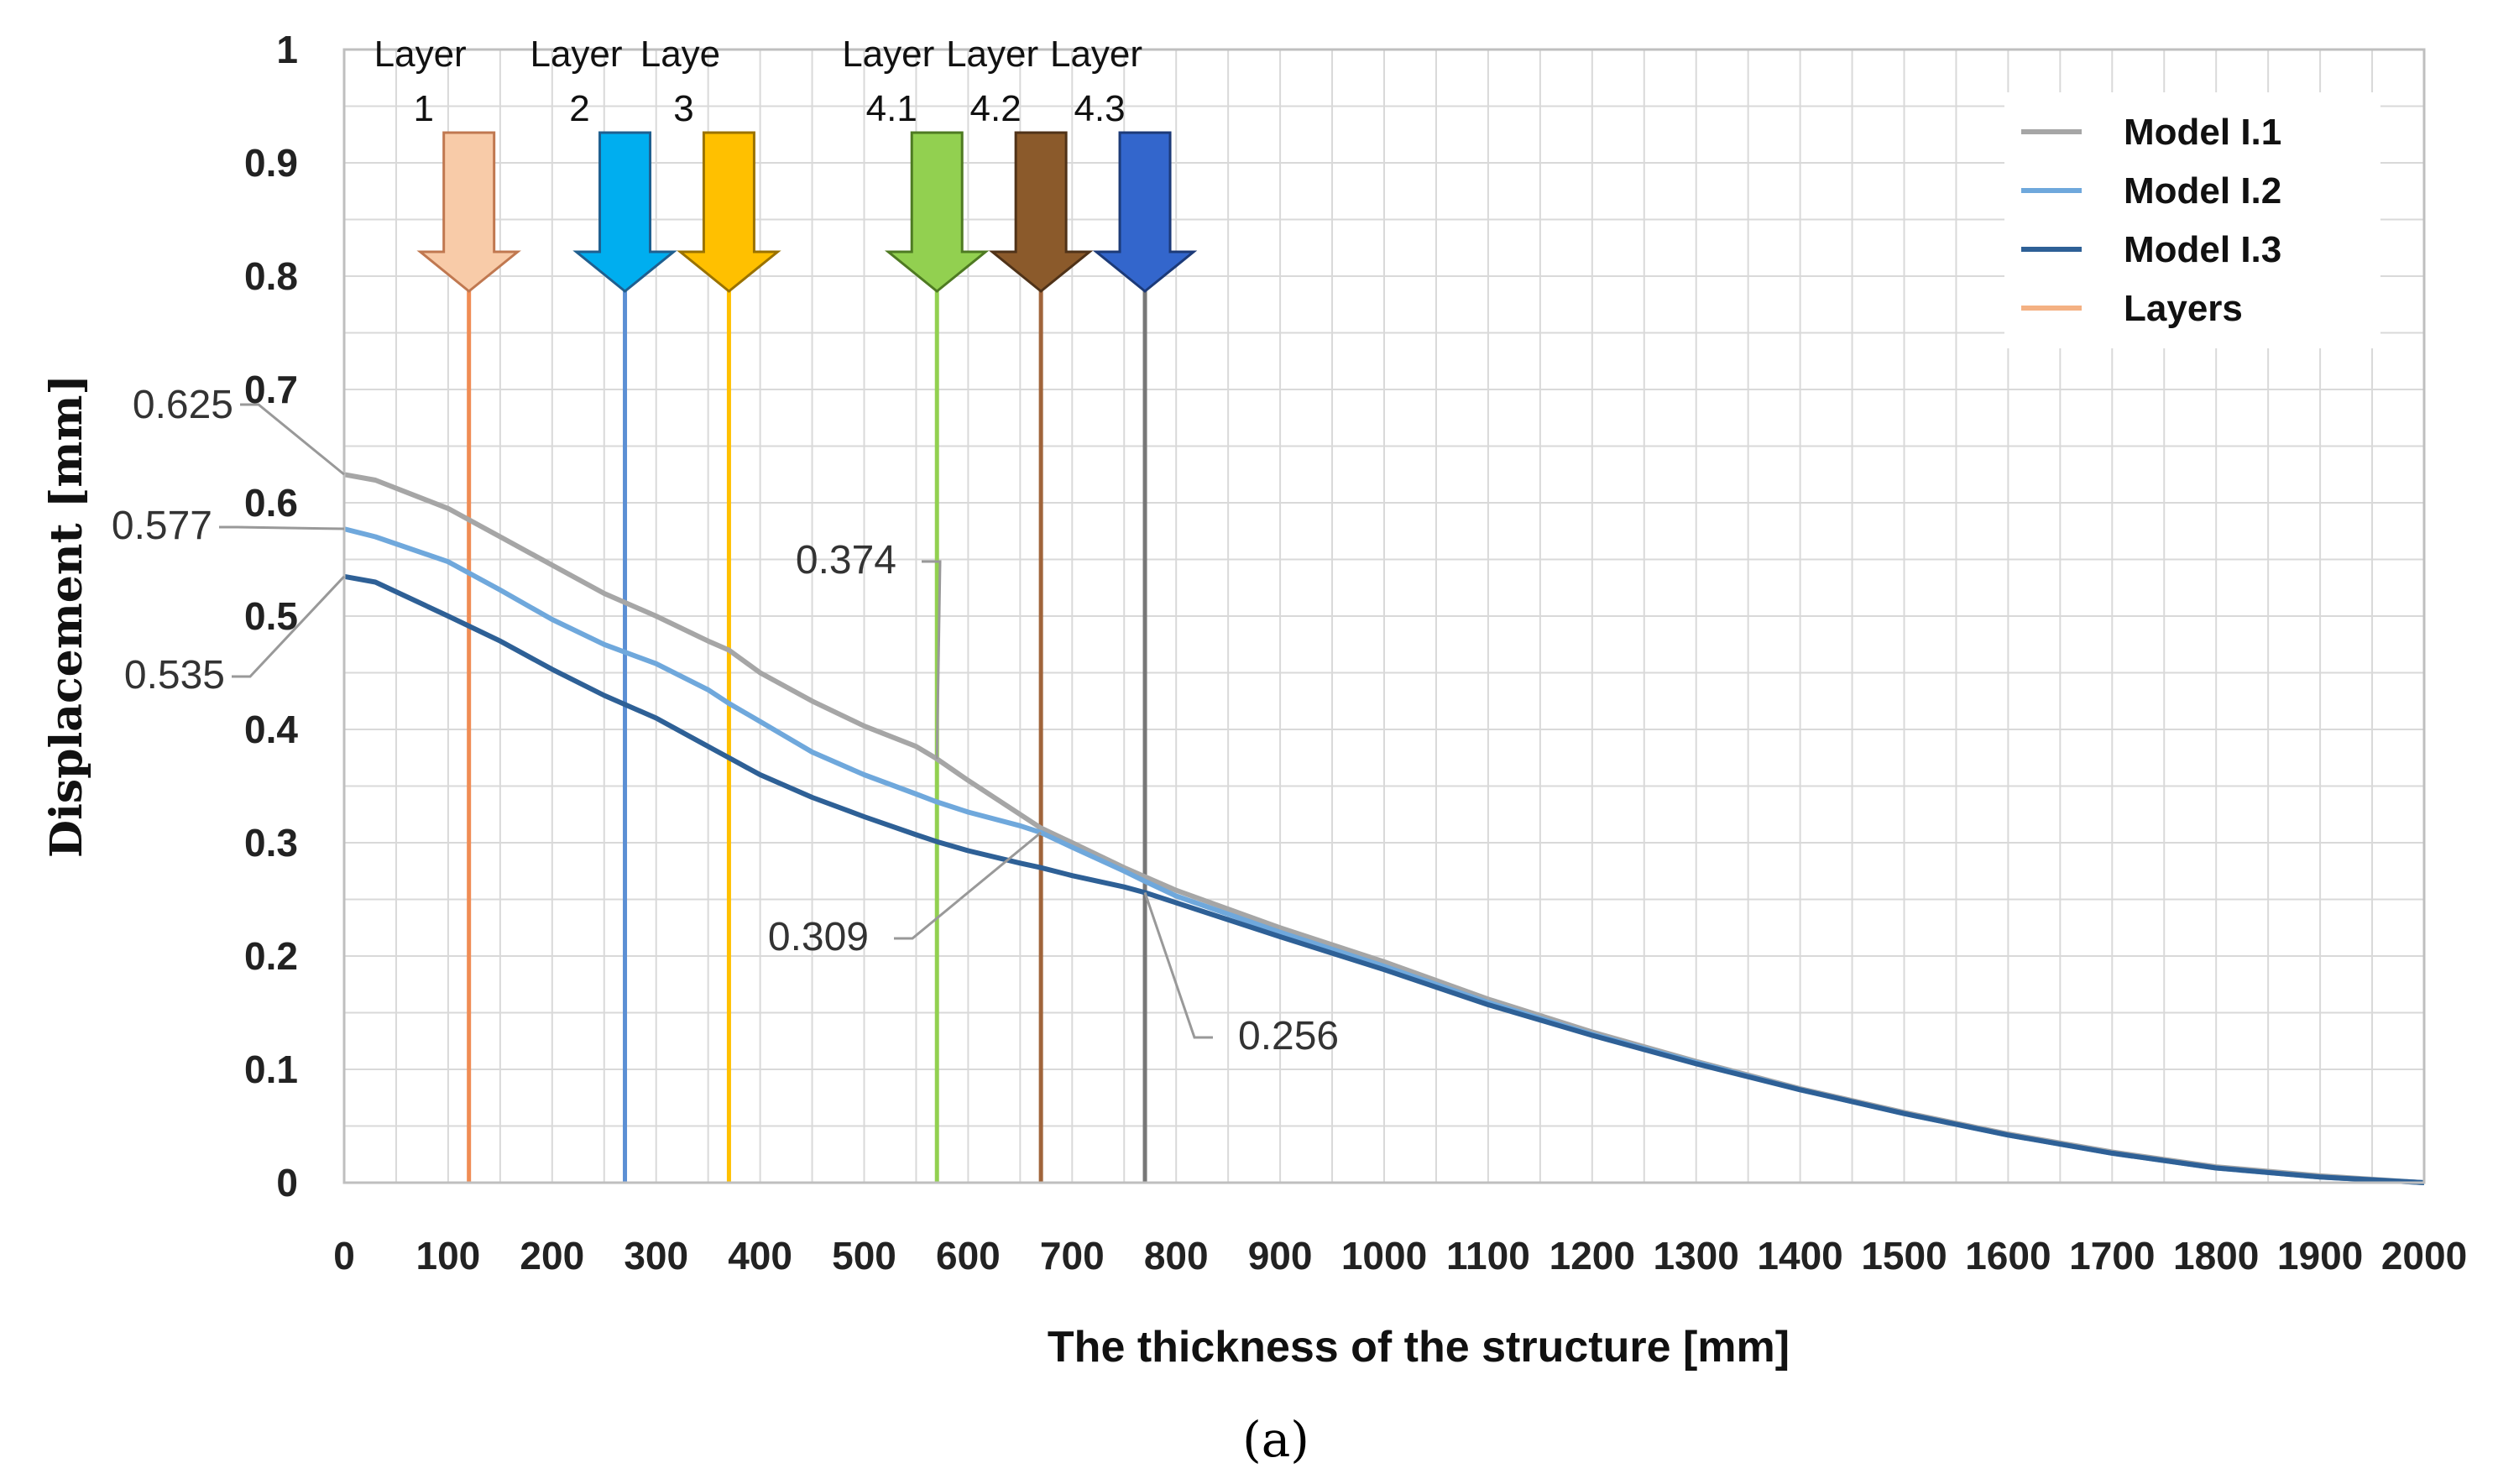 This screenshot has width=2498, height=1484. What do you see at coordinates (271, 843) in the screenshot?
I see `y-tick-label: 0.3` at bounding box center [271, 843].